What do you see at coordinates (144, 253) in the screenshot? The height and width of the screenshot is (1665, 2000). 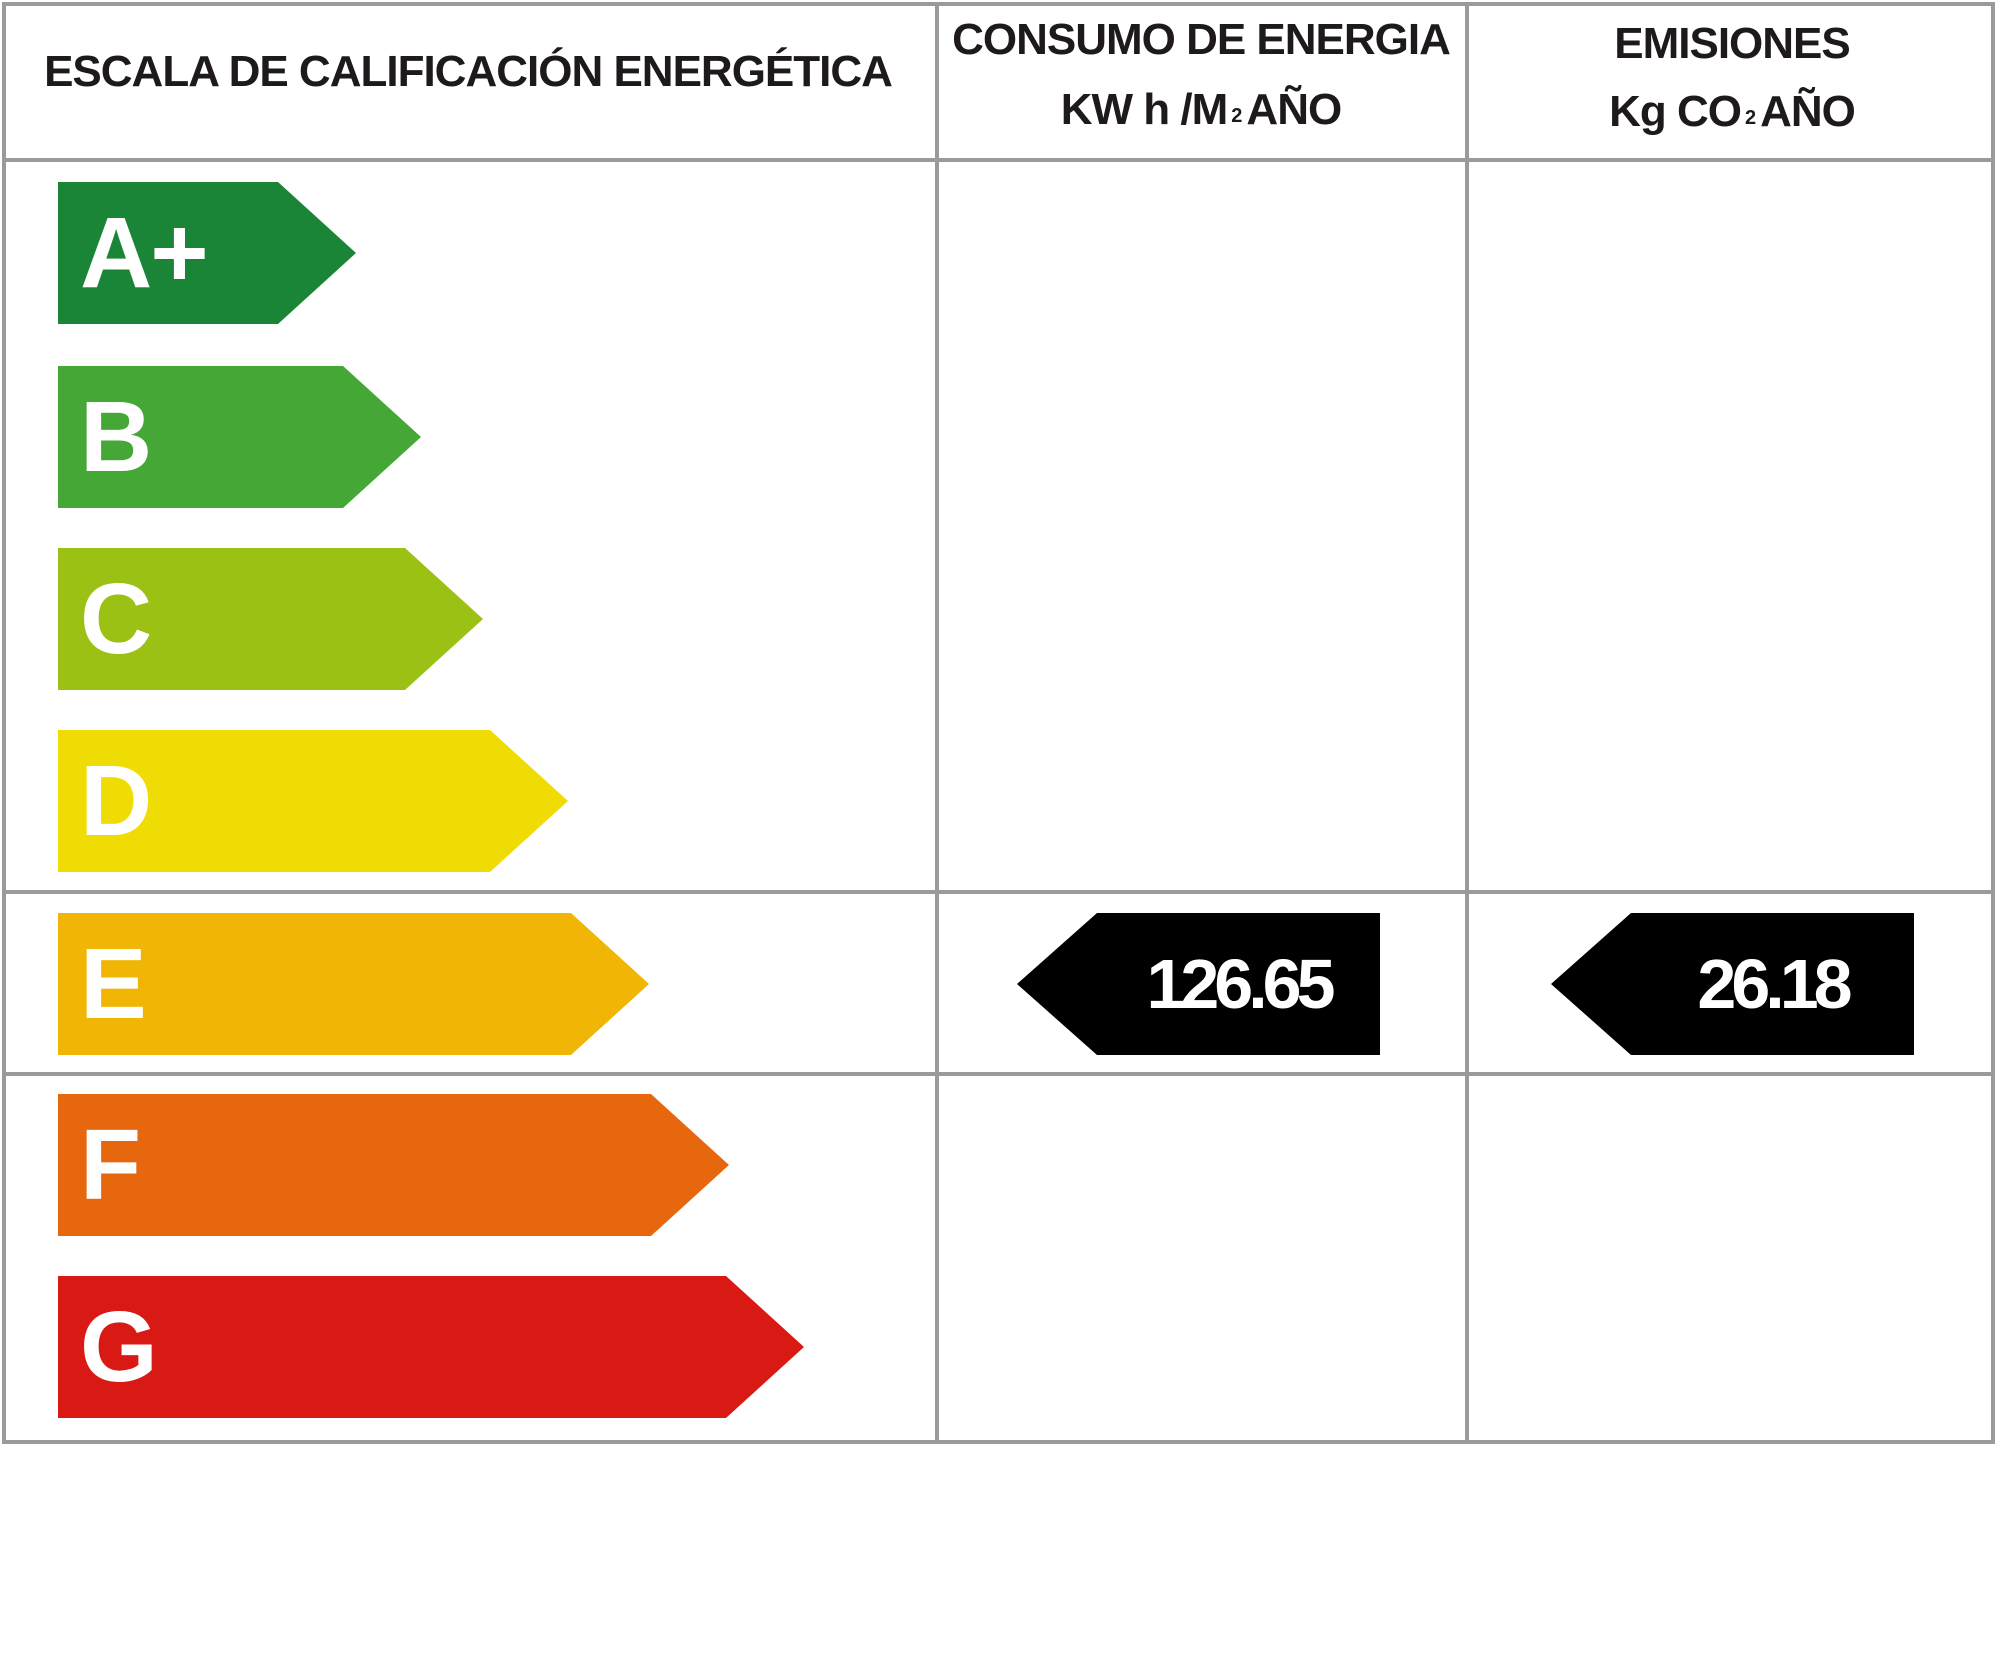 I see `rating-letter: A+` at bounding box center [144, 253].